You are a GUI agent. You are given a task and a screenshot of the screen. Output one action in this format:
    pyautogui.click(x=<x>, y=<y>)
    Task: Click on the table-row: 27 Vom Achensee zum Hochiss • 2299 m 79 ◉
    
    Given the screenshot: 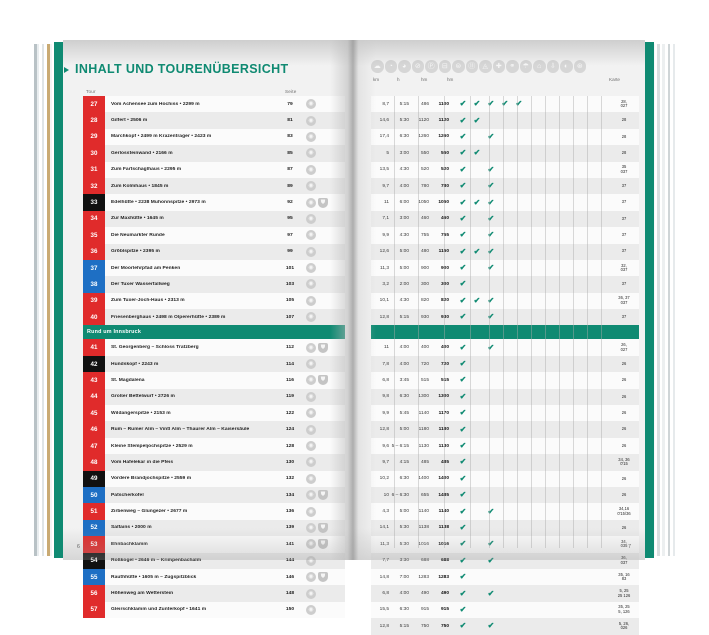 What is the action you would take?
    pyautogui.click(x=214, y=104)
    